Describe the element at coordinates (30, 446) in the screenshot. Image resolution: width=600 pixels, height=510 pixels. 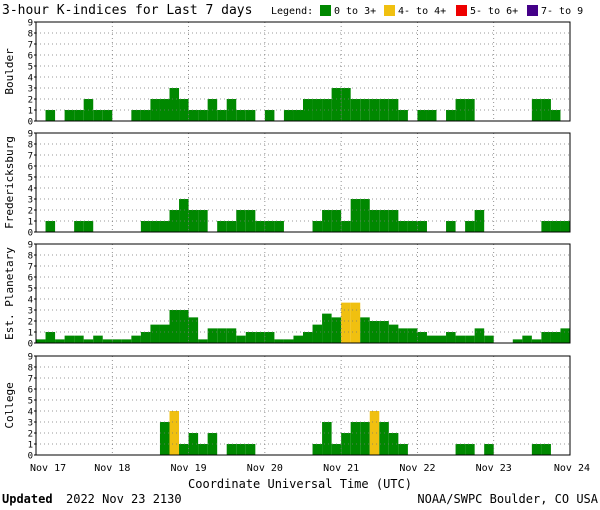
I see `y-tick-label: 1` at that location.